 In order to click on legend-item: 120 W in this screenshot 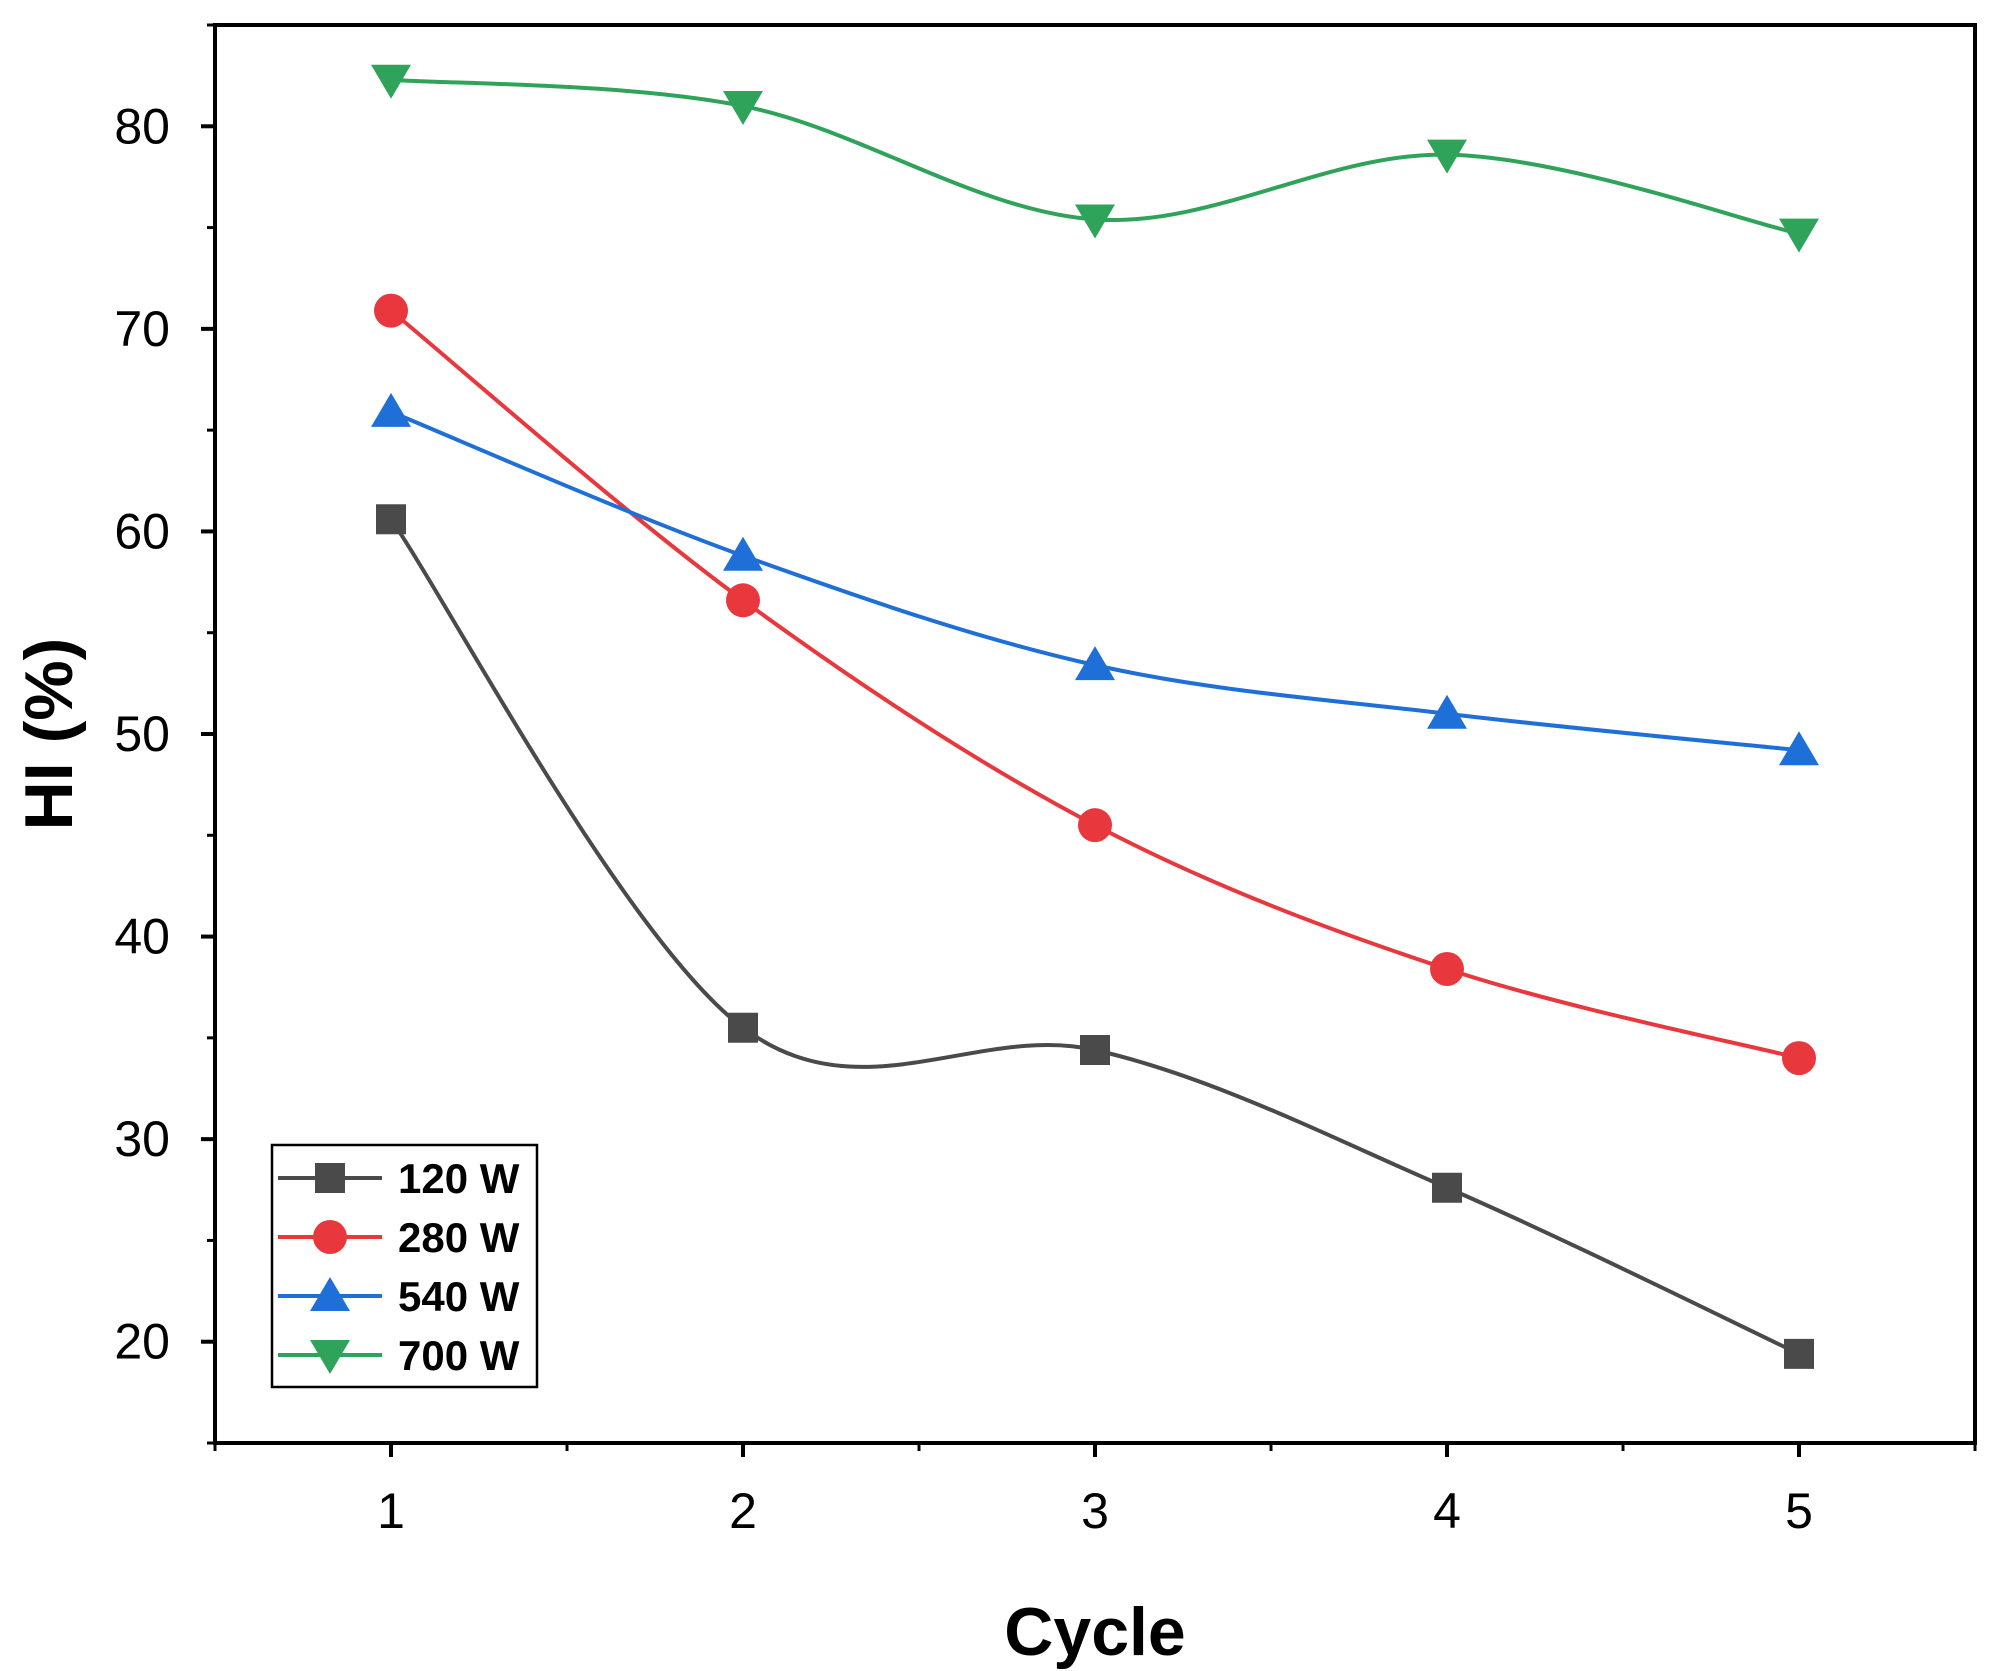, I will do `click(399, 1178)`.